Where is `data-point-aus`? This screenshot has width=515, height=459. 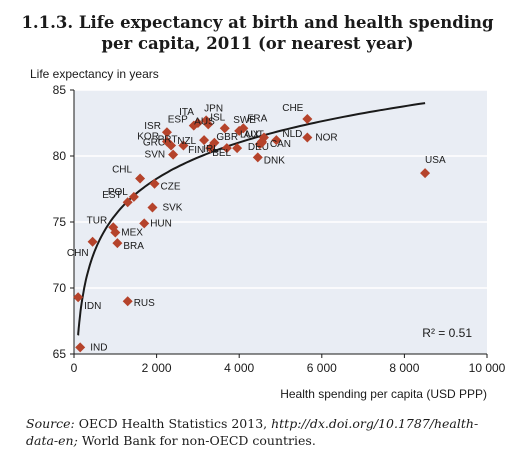
data-point-aus is located at coordinates (224, 128).